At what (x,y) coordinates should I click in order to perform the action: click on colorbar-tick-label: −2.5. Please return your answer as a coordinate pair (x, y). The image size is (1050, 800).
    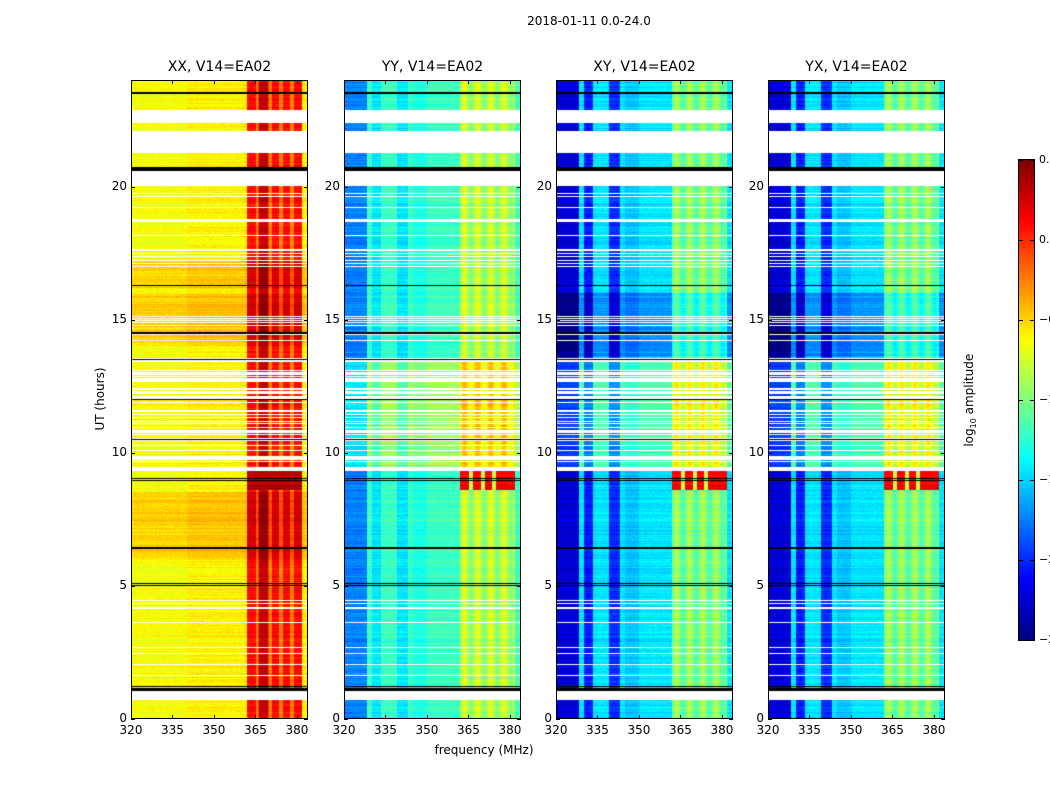
    Looking at the image, I should click on (1044, 639).